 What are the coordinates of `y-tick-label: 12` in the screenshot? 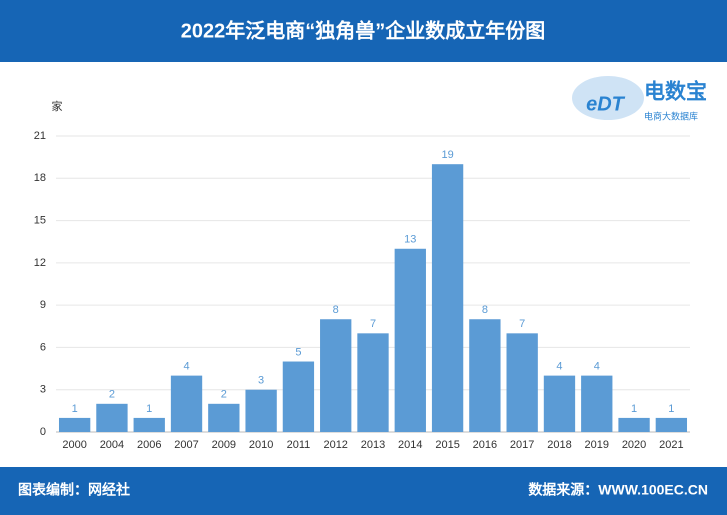 It's located at (40, 263).